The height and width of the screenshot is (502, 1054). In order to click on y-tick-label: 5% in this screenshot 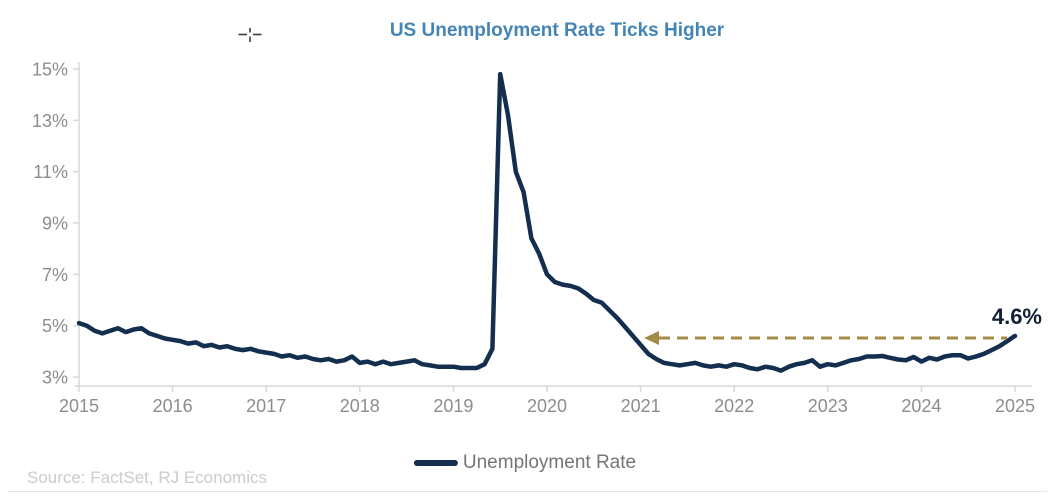, I will do `click(55, 326)`.